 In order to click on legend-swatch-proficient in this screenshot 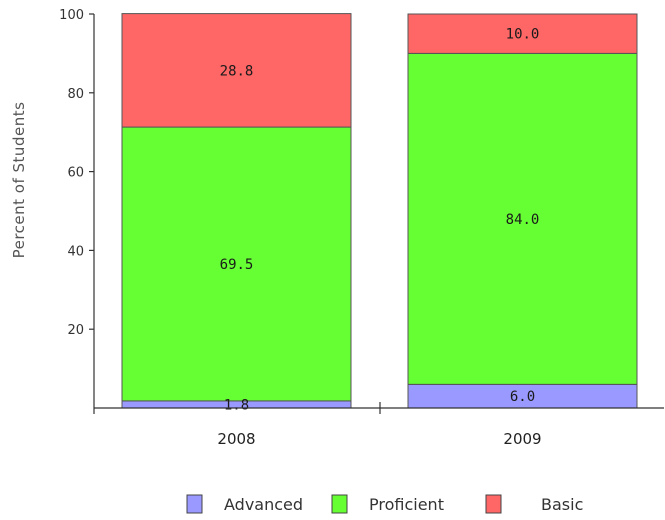, I will do `click(339, 504)`.